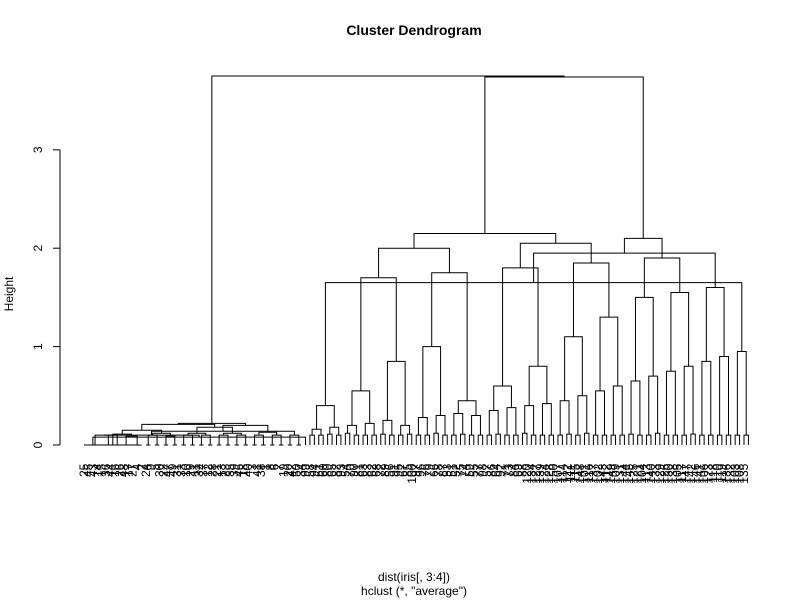 Image resolution: width=800 pixels, height=600 pixels. Describe the element at coordinates (576, 472) in the screenshot. I see `leaf-label: 115` at that location.